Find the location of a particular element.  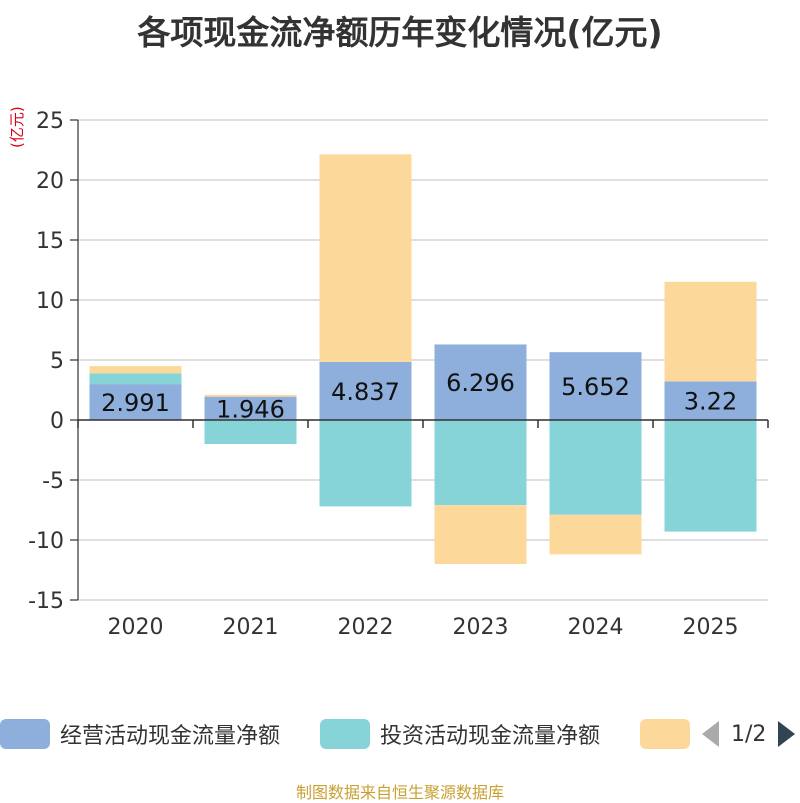

x-tick-label-2022: 2022 is located at coordinates (366, 627).